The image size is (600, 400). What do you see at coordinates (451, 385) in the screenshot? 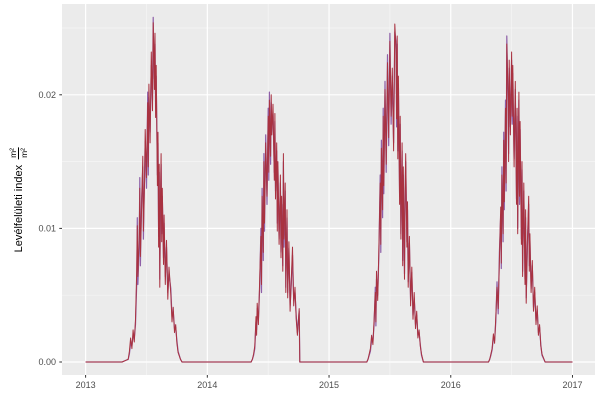
I see `x-tick-label: 2016` at bounding box center [451, 385].